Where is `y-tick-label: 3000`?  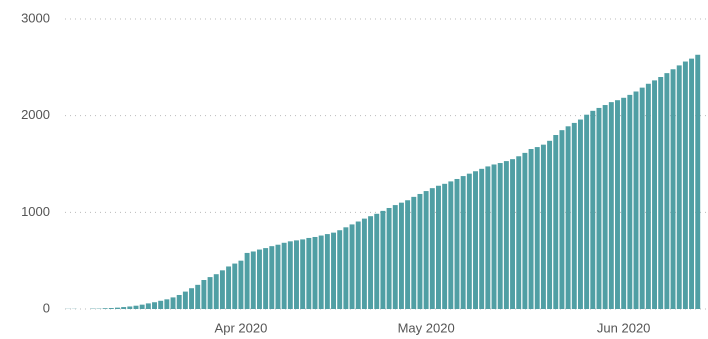 y-tick-label: 3000 is located at coordinates (35, 17).